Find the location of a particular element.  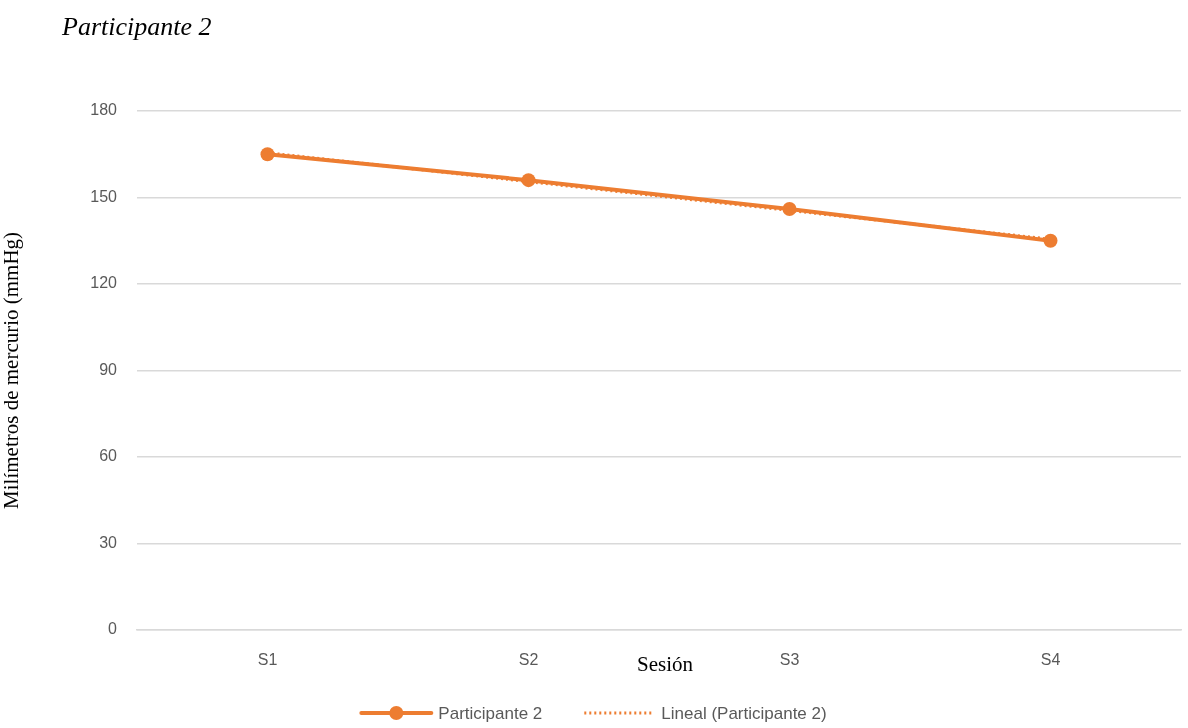

y-axis-title: Milímetros de mercurio (mmHg) is located at coordinates (12, 370).